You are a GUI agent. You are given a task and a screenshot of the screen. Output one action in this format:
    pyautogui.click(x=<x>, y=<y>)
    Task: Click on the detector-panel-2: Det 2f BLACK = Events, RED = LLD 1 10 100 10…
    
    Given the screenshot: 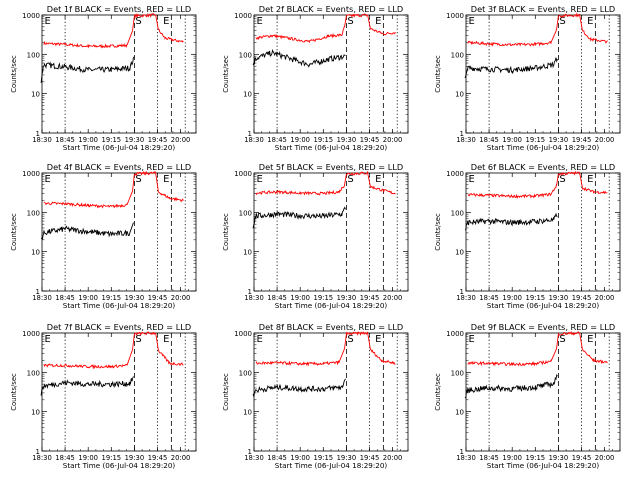 What is the action you would take?
    pyautogui.click(x=315, y=78)
    